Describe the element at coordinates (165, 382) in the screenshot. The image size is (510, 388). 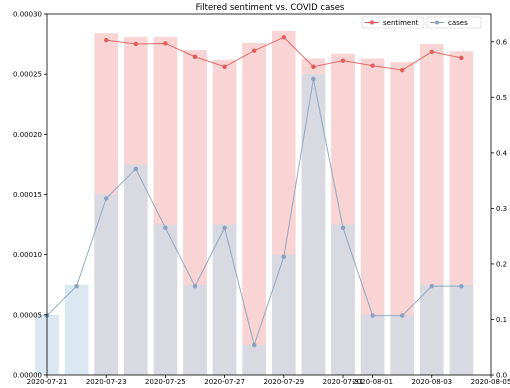
I see `x-tick-label-2: 2020-07-25` at that location.